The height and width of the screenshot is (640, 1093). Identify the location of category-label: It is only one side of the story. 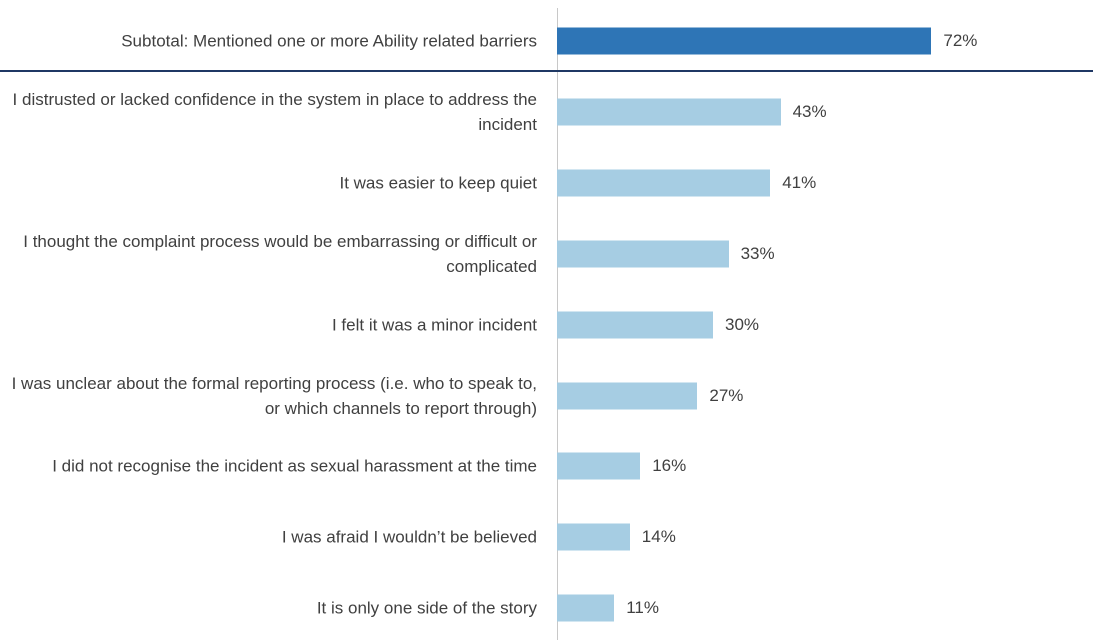
(426, 608).